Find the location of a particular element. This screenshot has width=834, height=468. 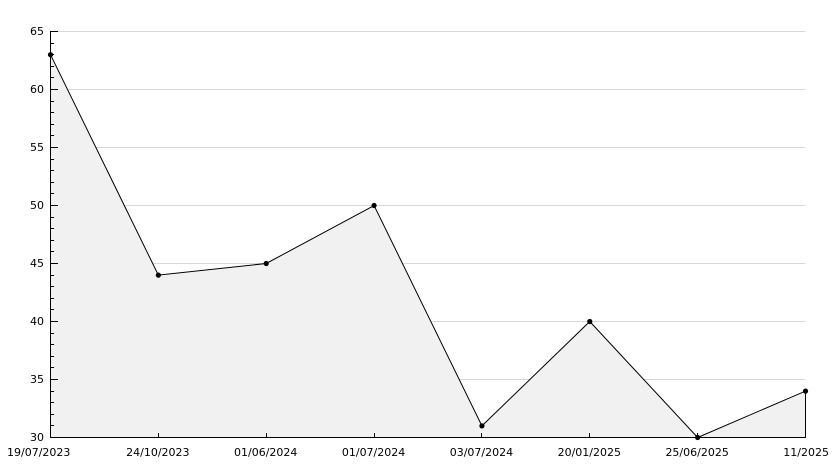

x-tick-label: 03/07/2024 is located at coordinates (481, 452).